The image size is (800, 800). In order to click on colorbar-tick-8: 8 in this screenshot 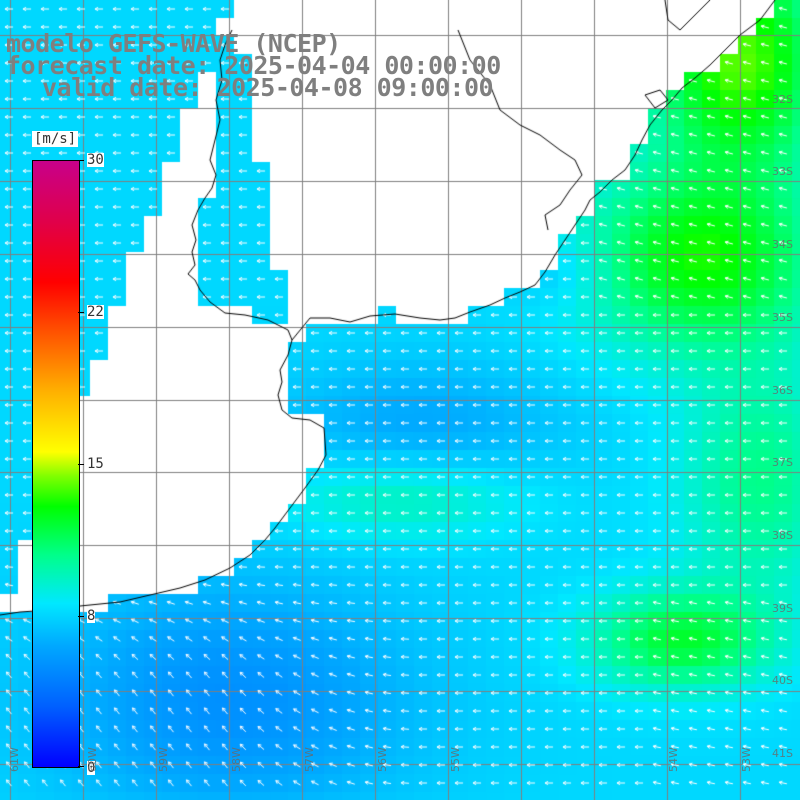, I will do `click(91, 616)`.